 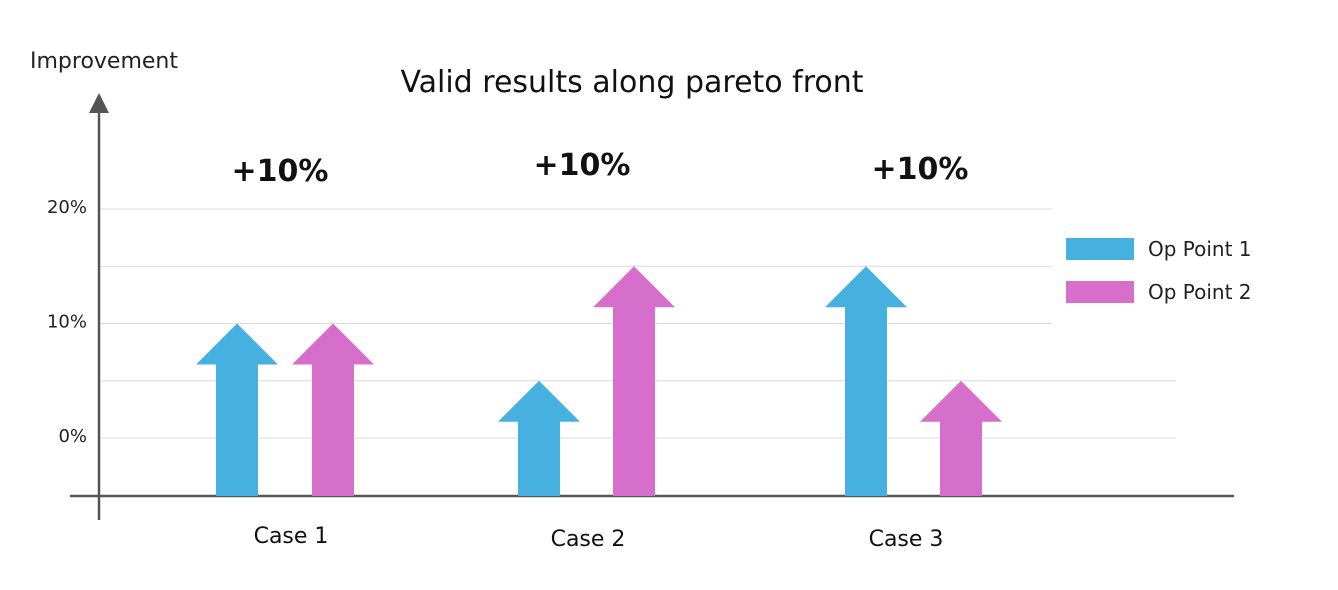 I want to click on legend: Op Point 1 Op Point 2, so click(x=1159, y=270).